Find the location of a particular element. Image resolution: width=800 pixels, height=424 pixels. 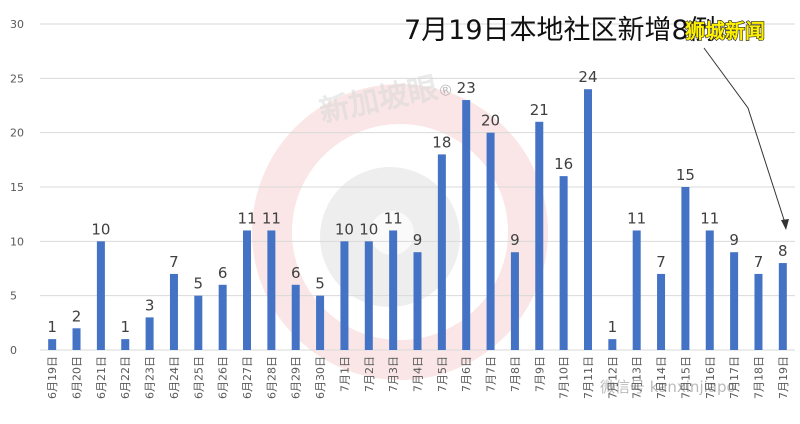

x-tick-label: 7月15日 is located at coordinates (685, 377).